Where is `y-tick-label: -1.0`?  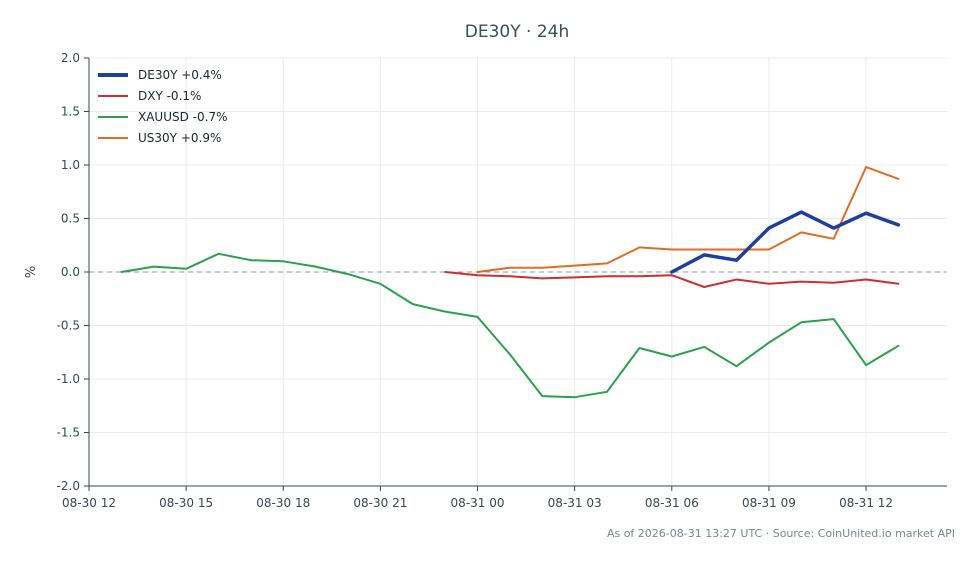 y-tick-label: -1.0 is located at coordinates (68, 379).